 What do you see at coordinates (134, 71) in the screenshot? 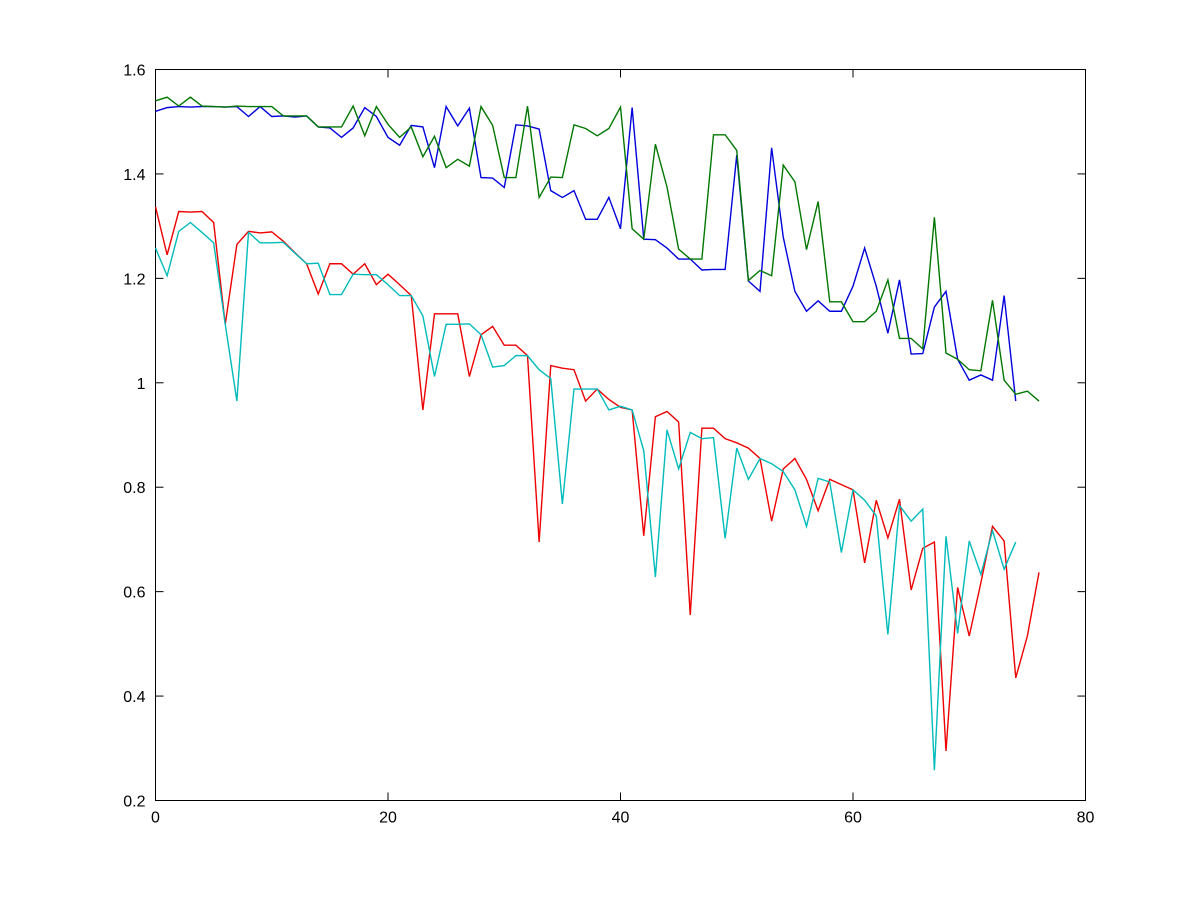
I see `y-tick-label: 1.6` at bounding box center [134, 71].